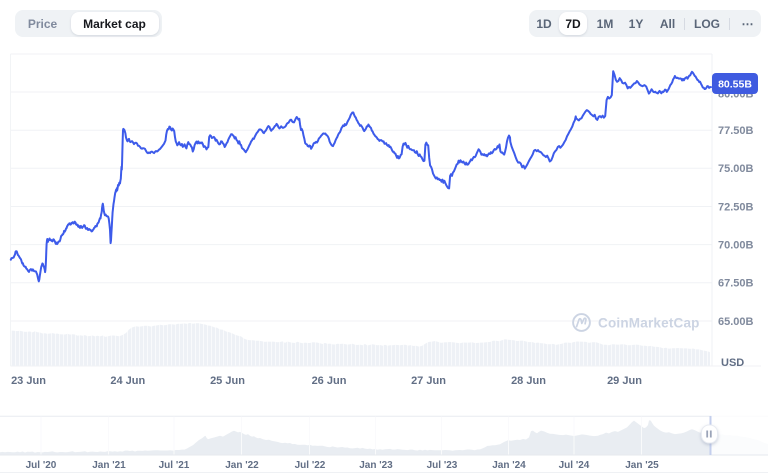  Describe the element at coordinates (736, 284) in the screenshot. I see `svg-text: 67.50B` at that location.